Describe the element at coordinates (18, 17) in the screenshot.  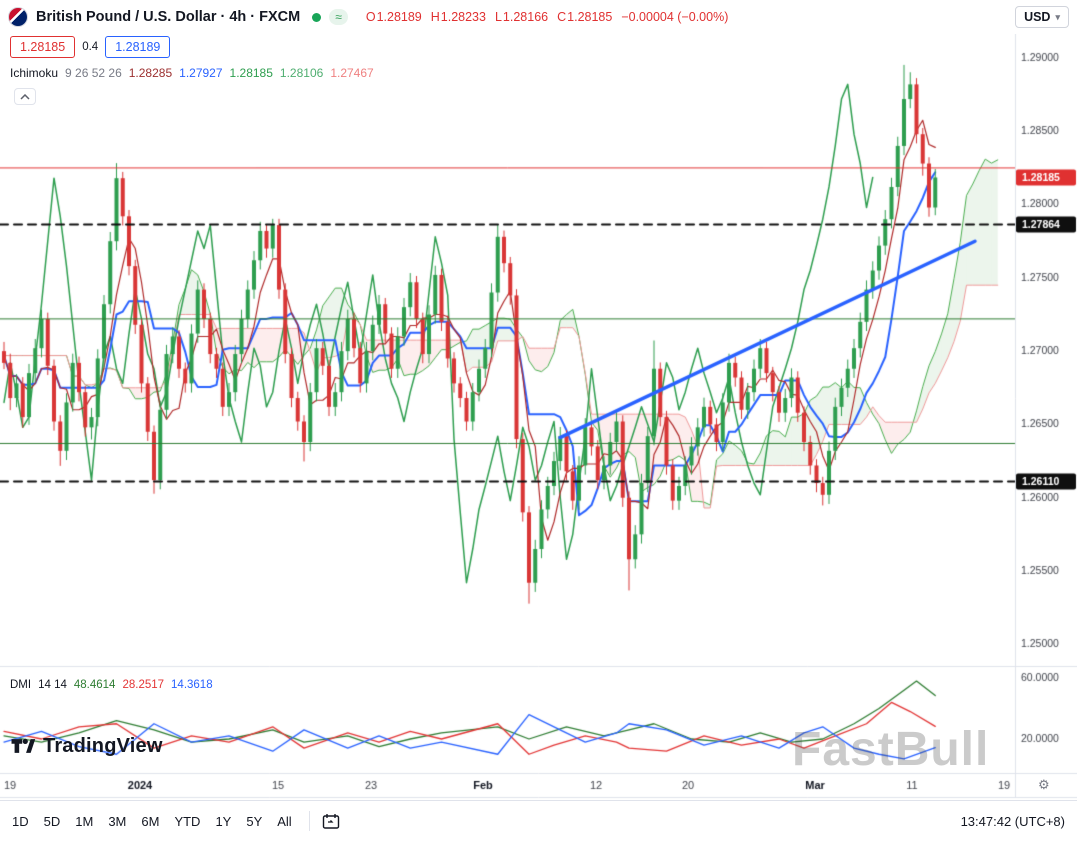
I see `symbol-logo-icon` at that location.